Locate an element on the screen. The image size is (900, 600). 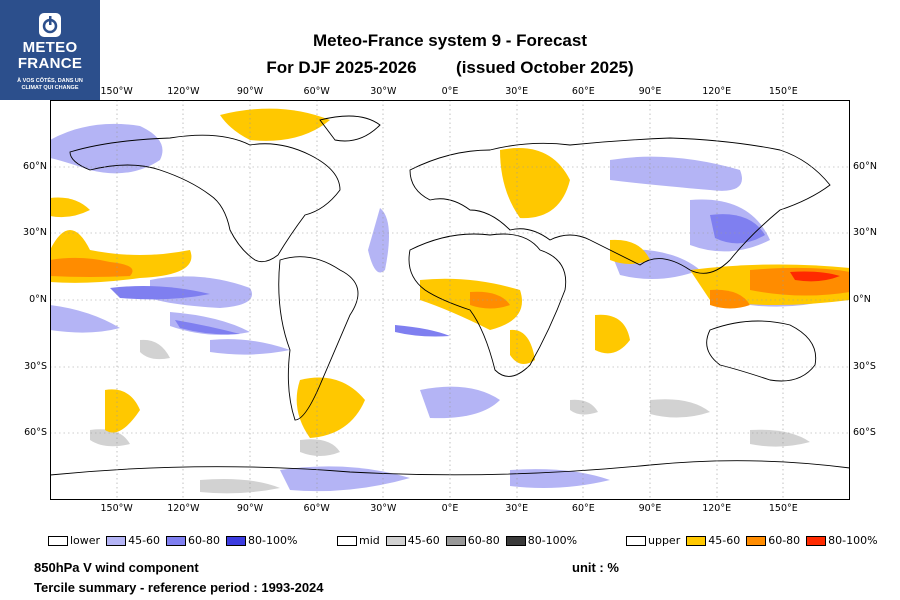
legend-mid: mid 45-60 60-80 80-100% is located at coordinates (460, 540).